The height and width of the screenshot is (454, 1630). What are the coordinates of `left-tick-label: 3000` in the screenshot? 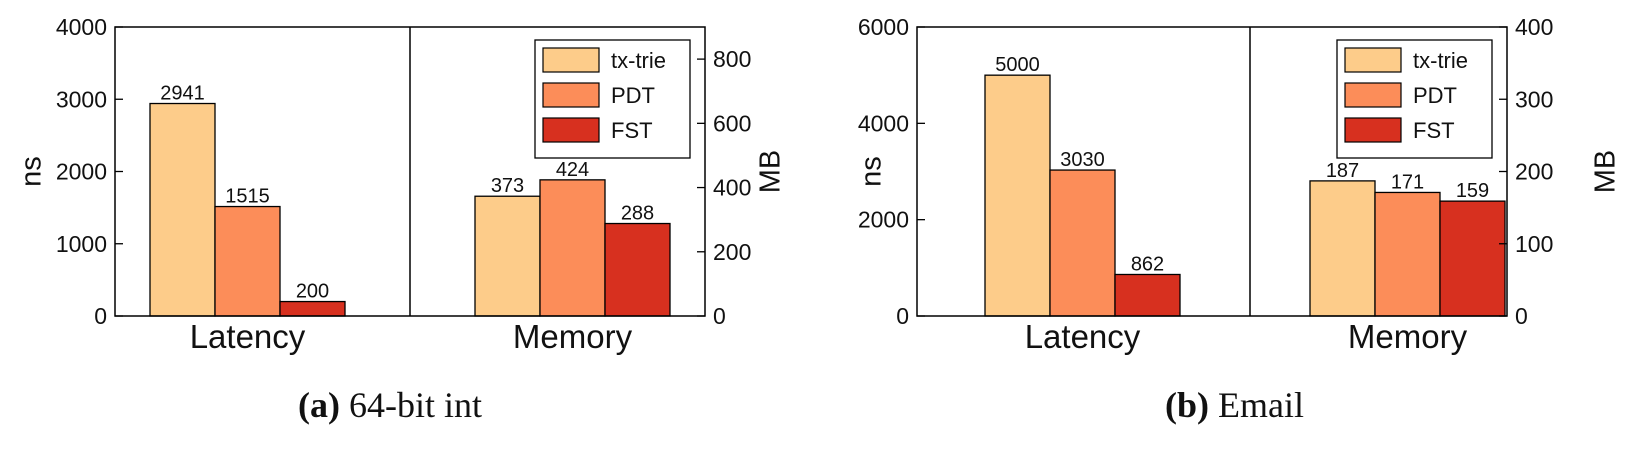 It's located at (81, 99).